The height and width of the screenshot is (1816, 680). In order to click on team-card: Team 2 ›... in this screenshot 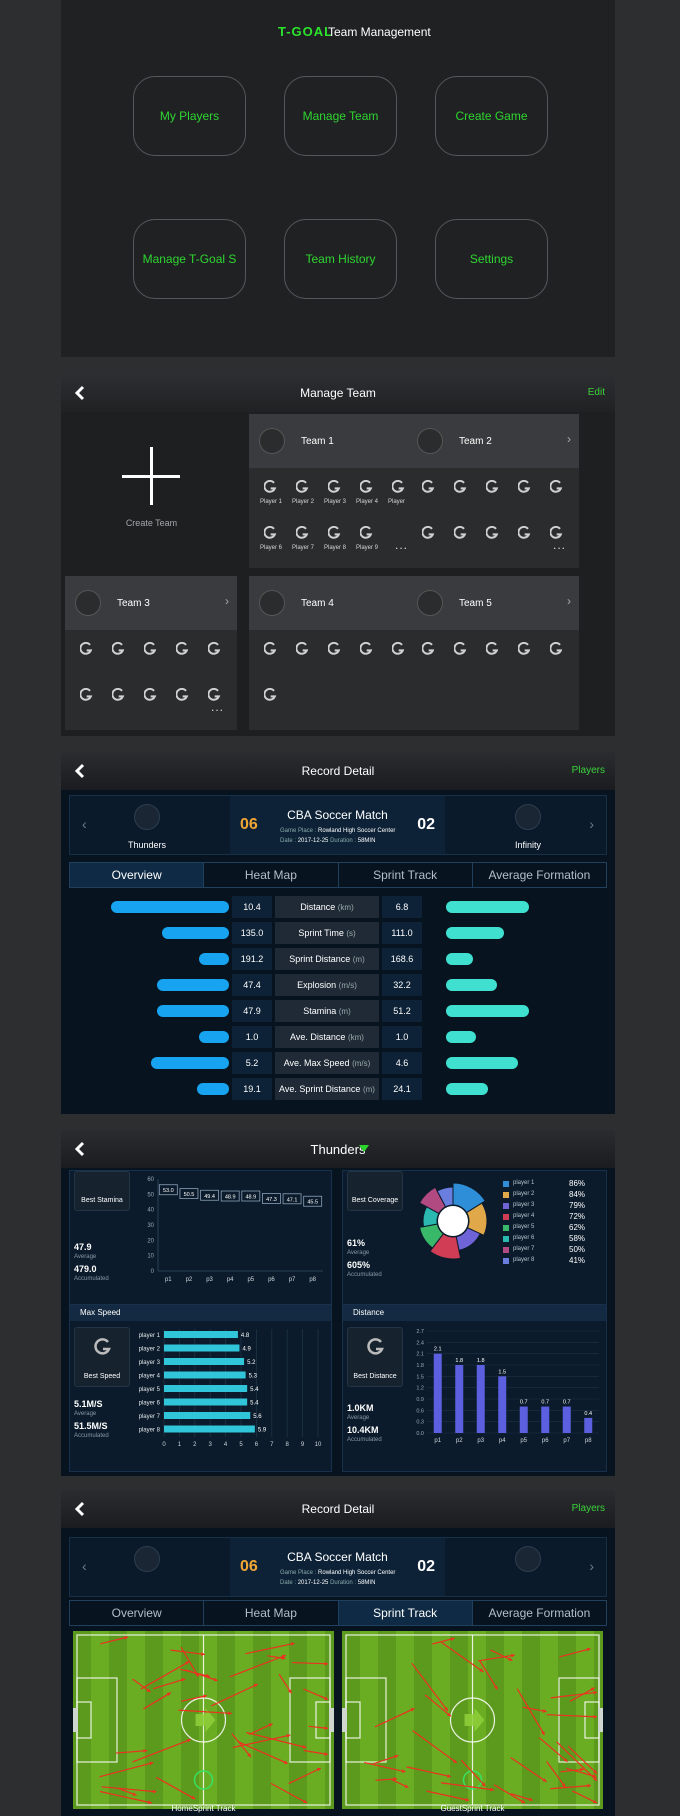, I will do `click(493, 491)`.